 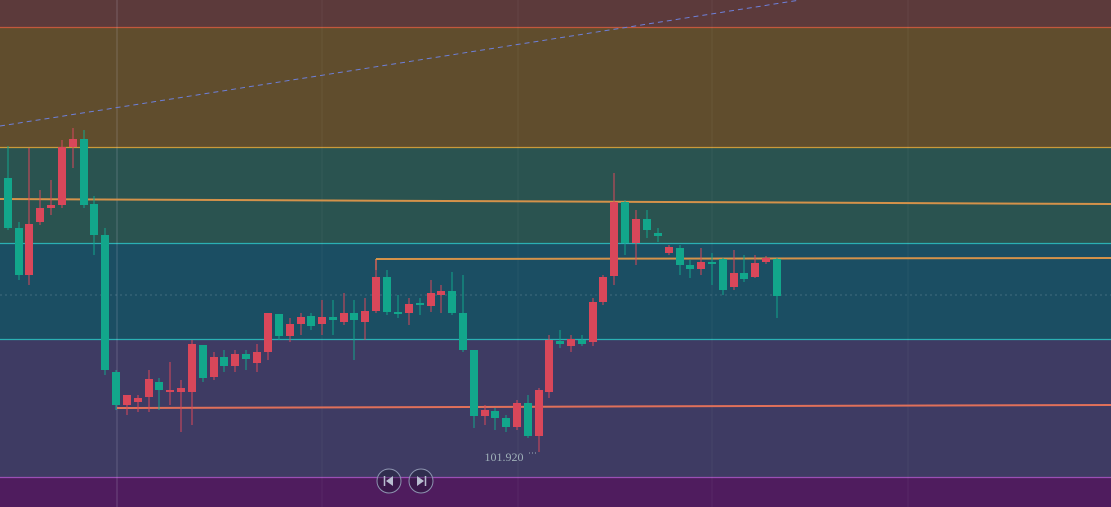 What do you see at coordinates (504, 457) in the screenshot?
I see `price-label: 101.920` at bounding box center [504, 457].